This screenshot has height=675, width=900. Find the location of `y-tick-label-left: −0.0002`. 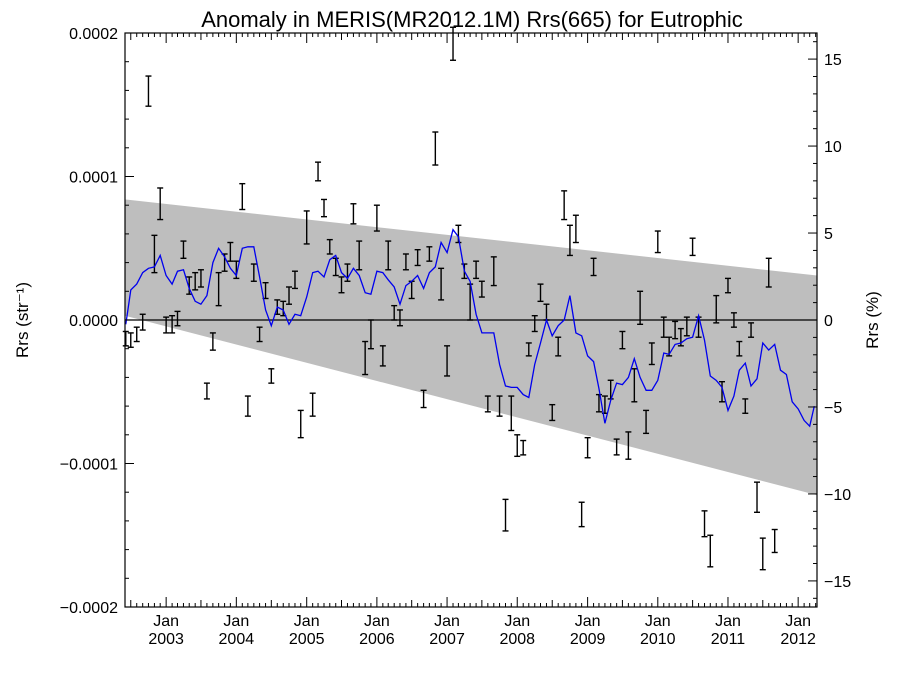

y-tick-label-left: −0.0002 is located at coordinates (89, 608).